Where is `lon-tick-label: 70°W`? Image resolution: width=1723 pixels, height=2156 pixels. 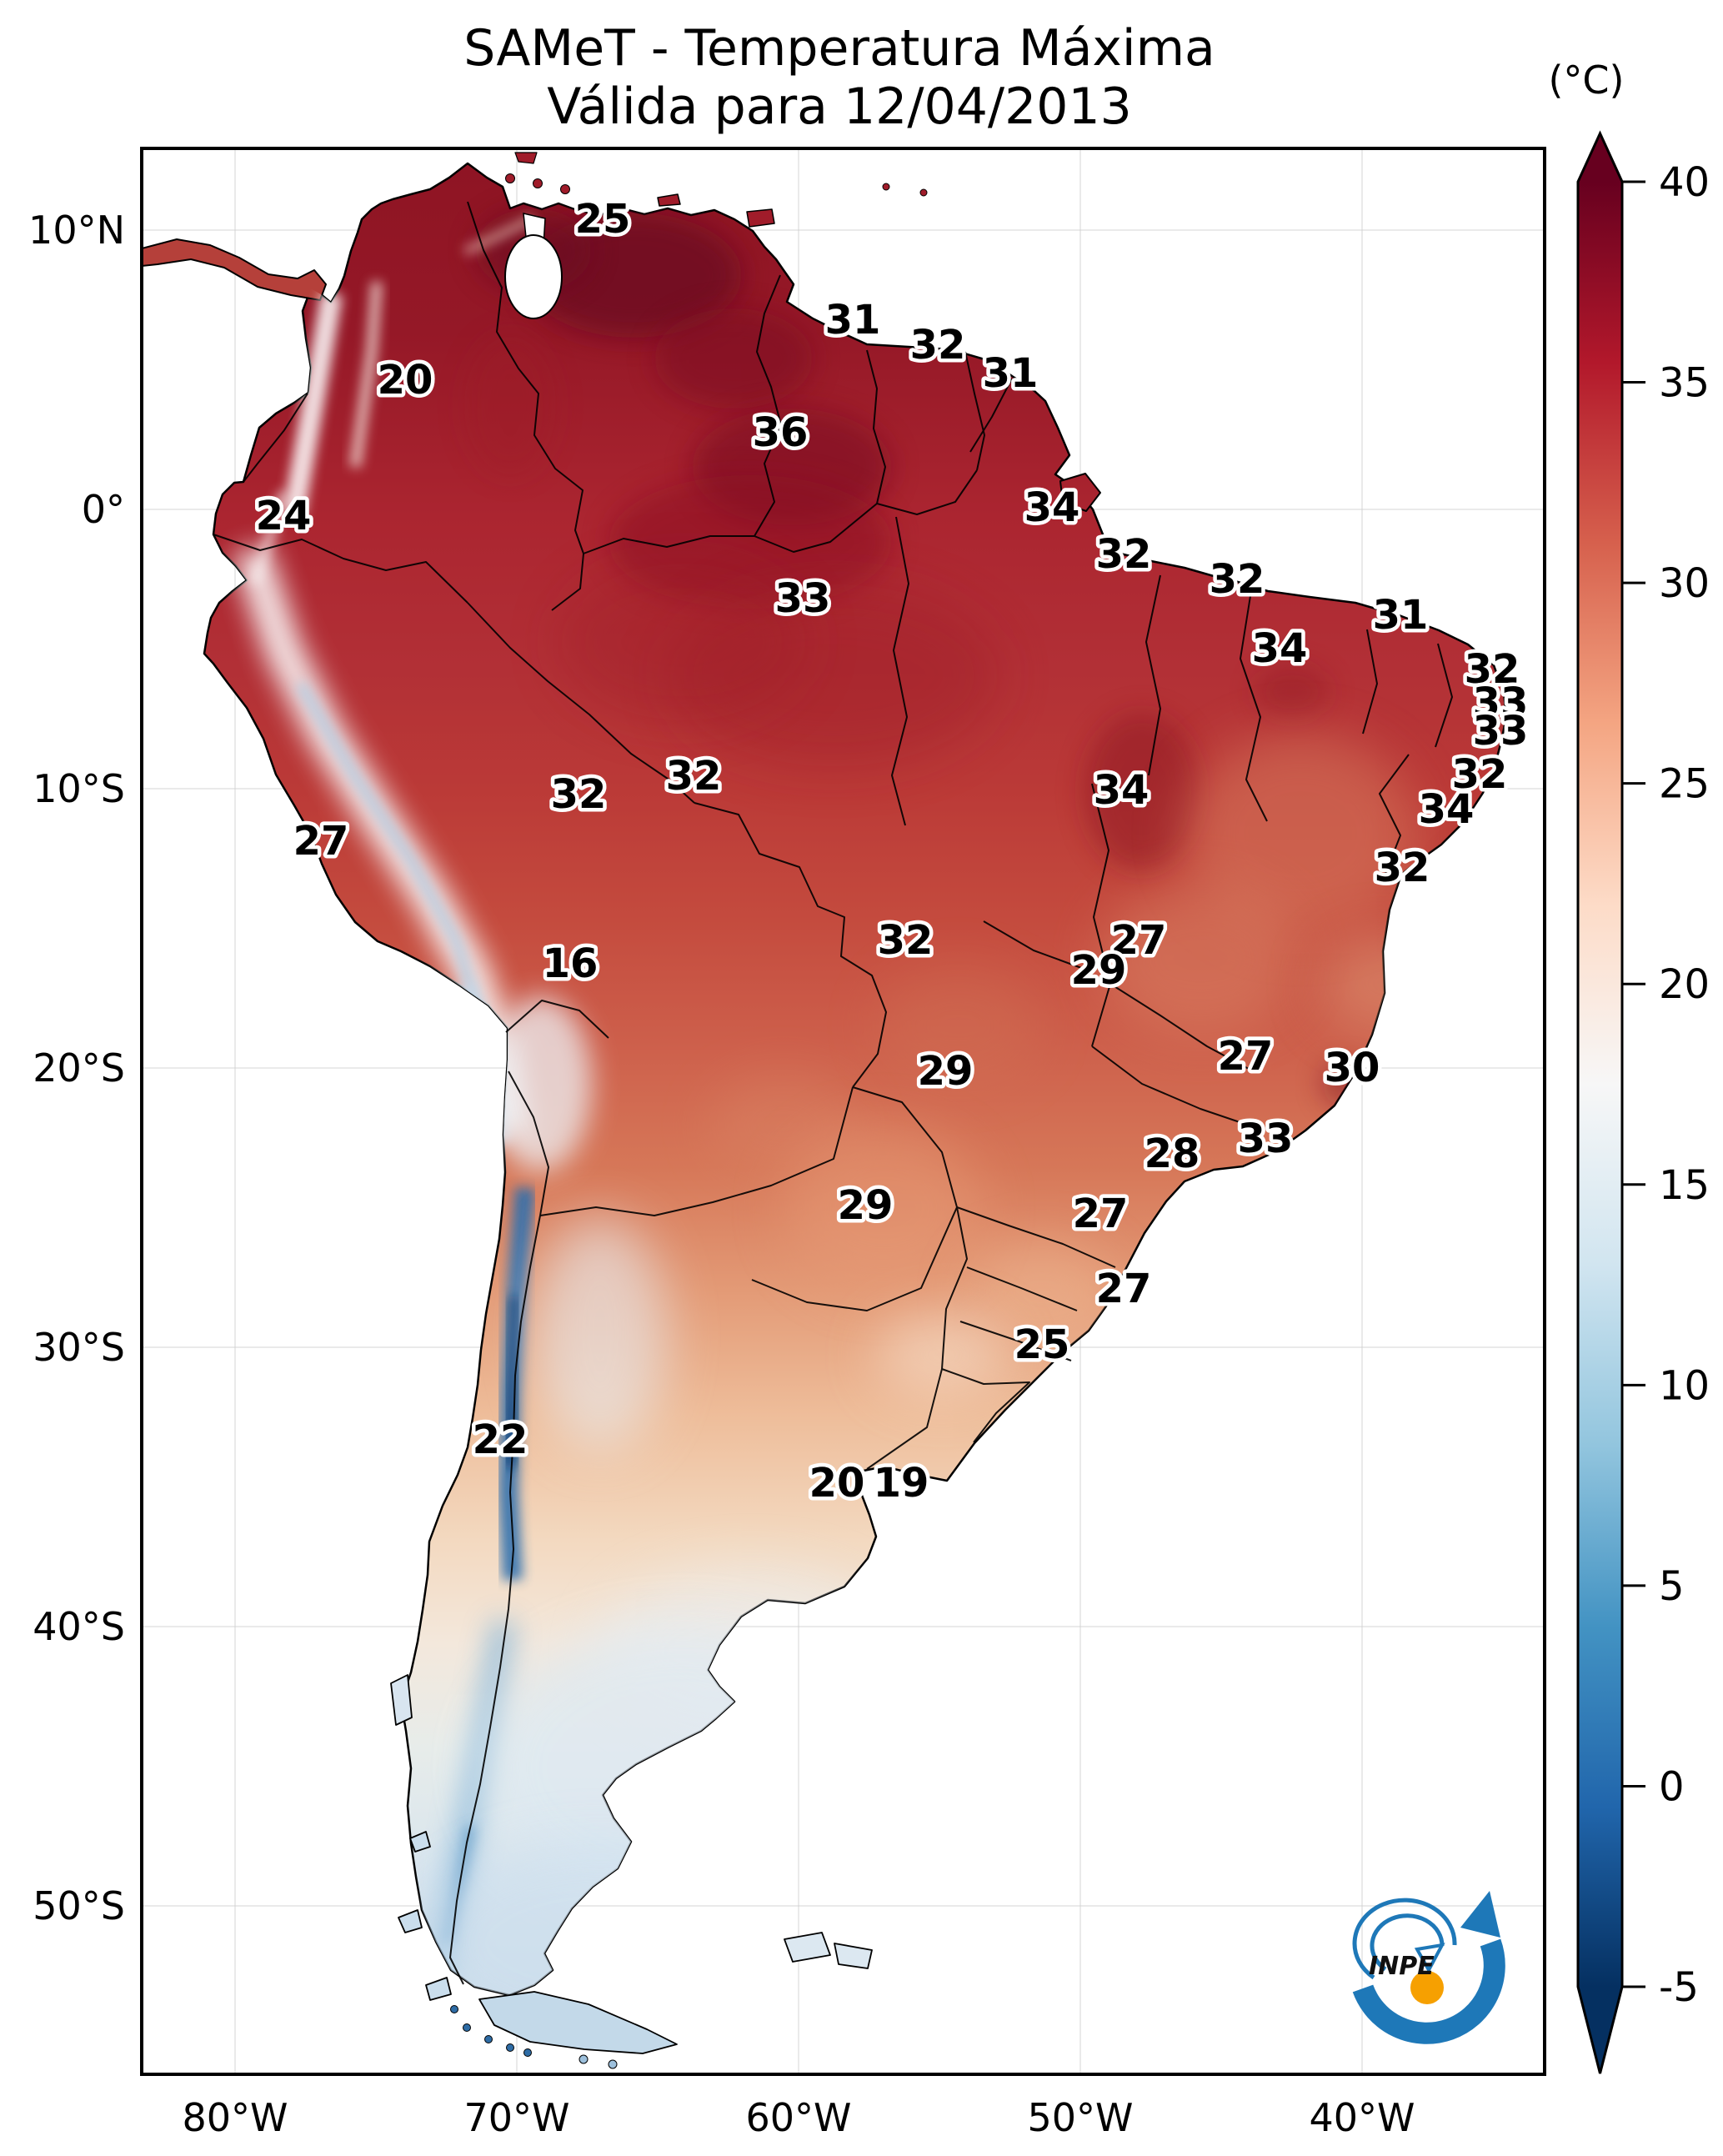
lon-tick-label: 70°W is located at coordinates (516, 2117).